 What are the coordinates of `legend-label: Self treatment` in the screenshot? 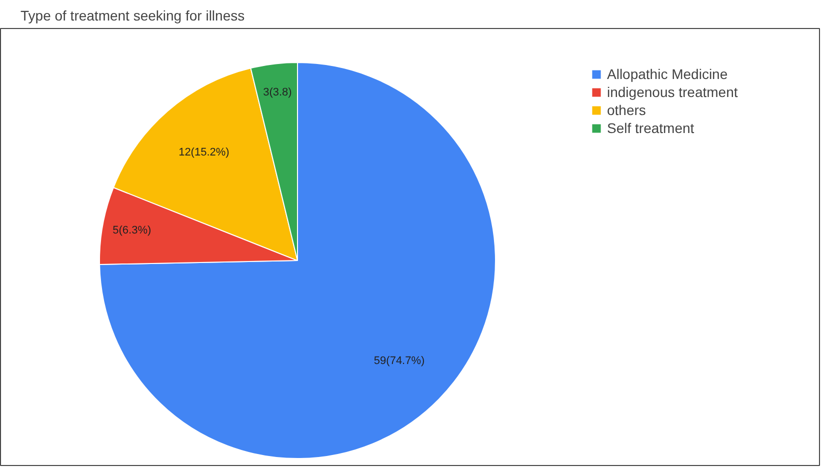 It's located at (650, 128).